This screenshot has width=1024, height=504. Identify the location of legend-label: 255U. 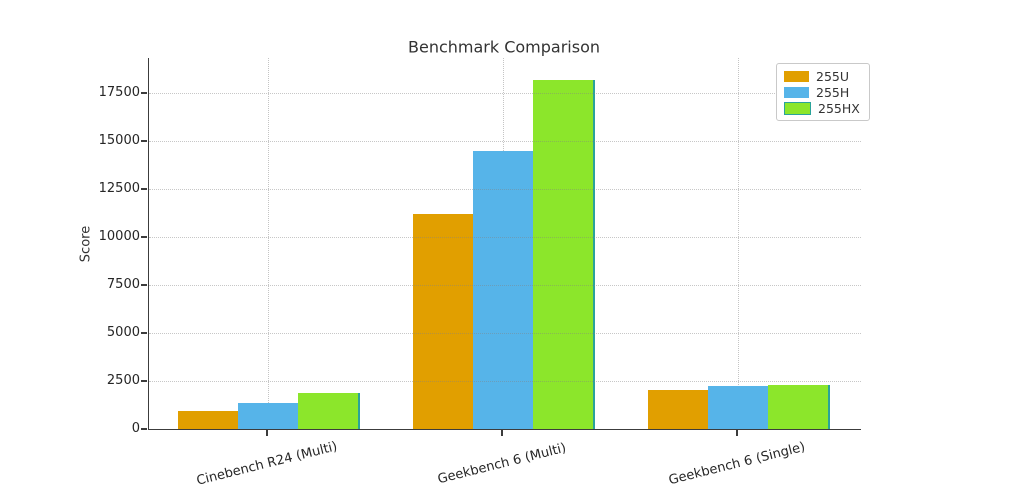
(833, 76).